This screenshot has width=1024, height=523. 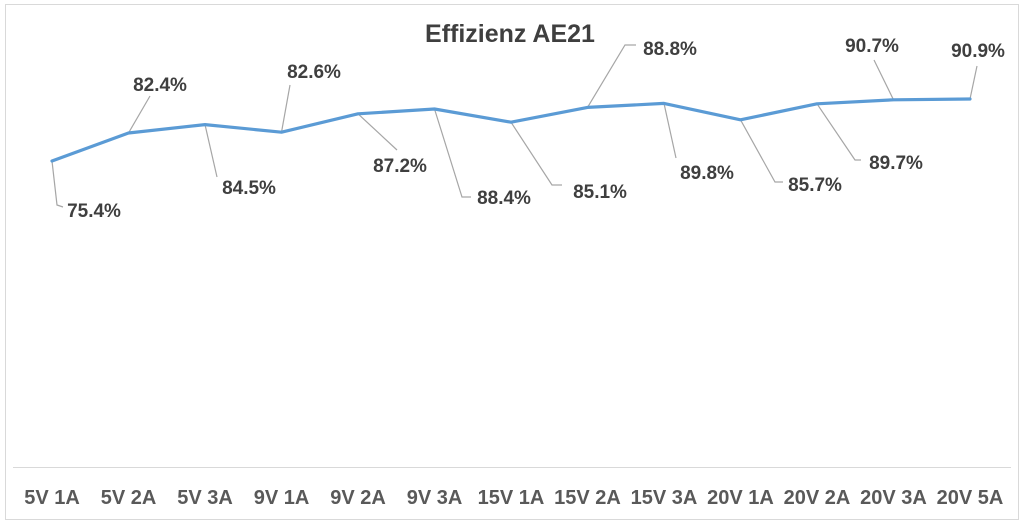 I want to click on x-axis-label: 9V 2A, so click(x=358, y=498).